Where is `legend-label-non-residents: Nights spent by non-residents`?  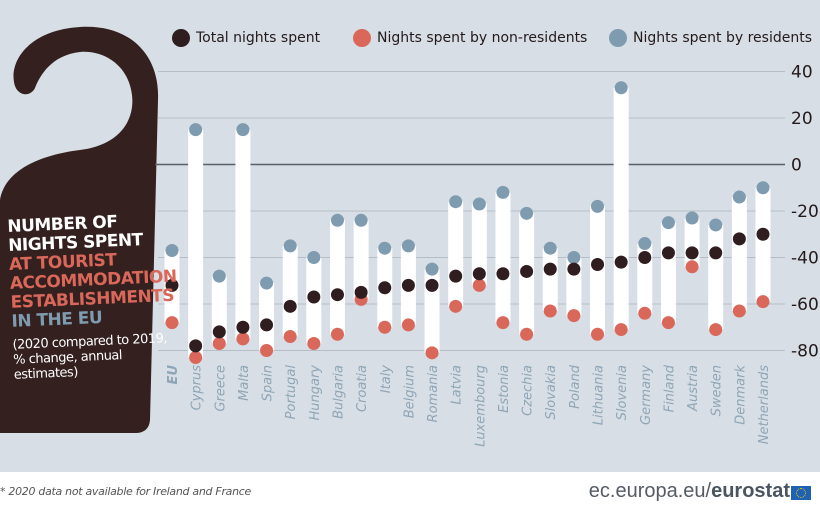 legend-label-non-residents: Nights spent by non-residents is located at coordinates (482, 38).